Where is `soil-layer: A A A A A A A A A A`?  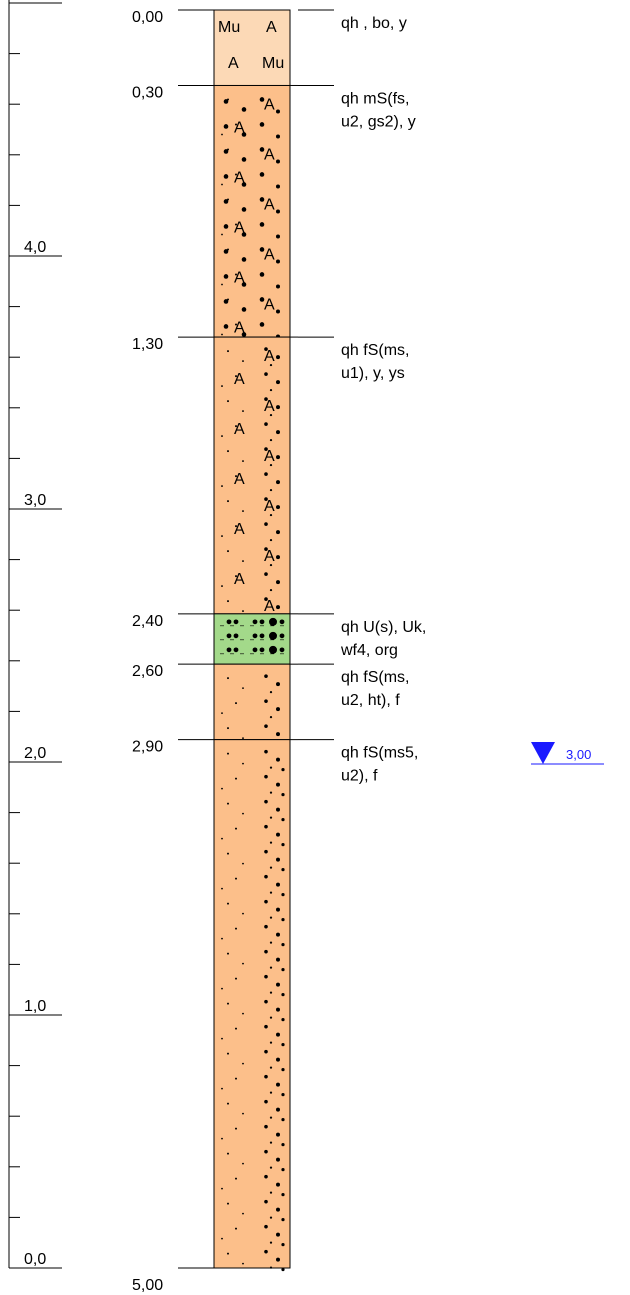
soil-layer: A A A A A A A A A A is located at coordinates (252, 211).